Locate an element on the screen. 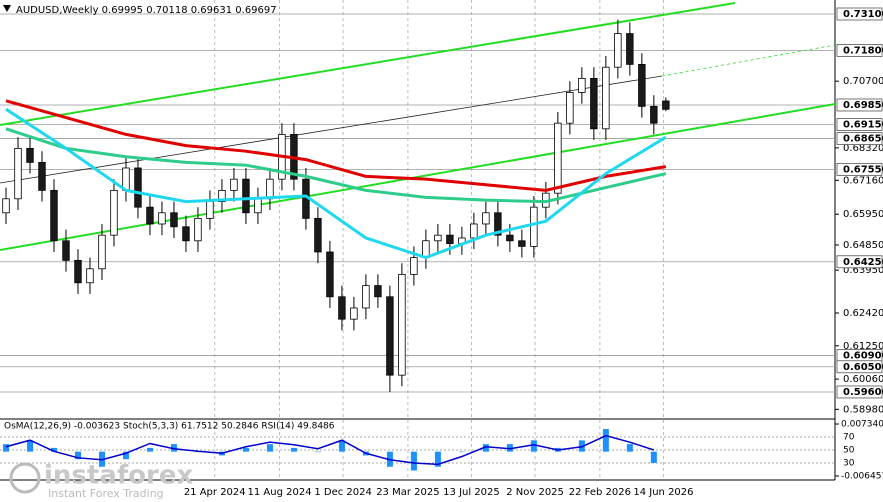  x-tick-label: 14 Jun 2026 is located at coordinates (663, 492).